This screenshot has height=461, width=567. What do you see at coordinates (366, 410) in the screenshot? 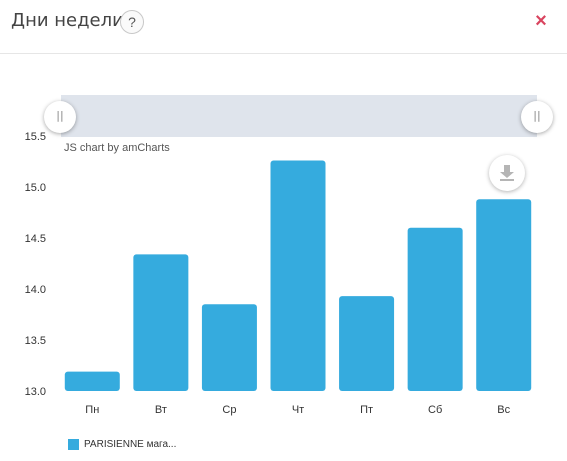
I see `x-tick-label: Пт` at bounding box center [366, 410].